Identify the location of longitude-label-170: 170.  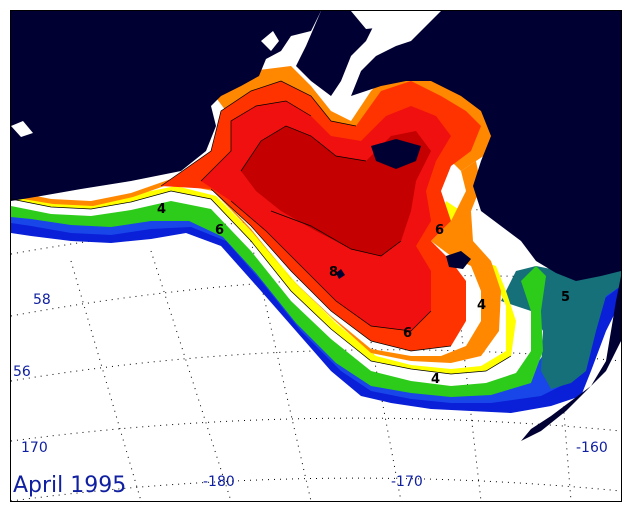
(34, 448).